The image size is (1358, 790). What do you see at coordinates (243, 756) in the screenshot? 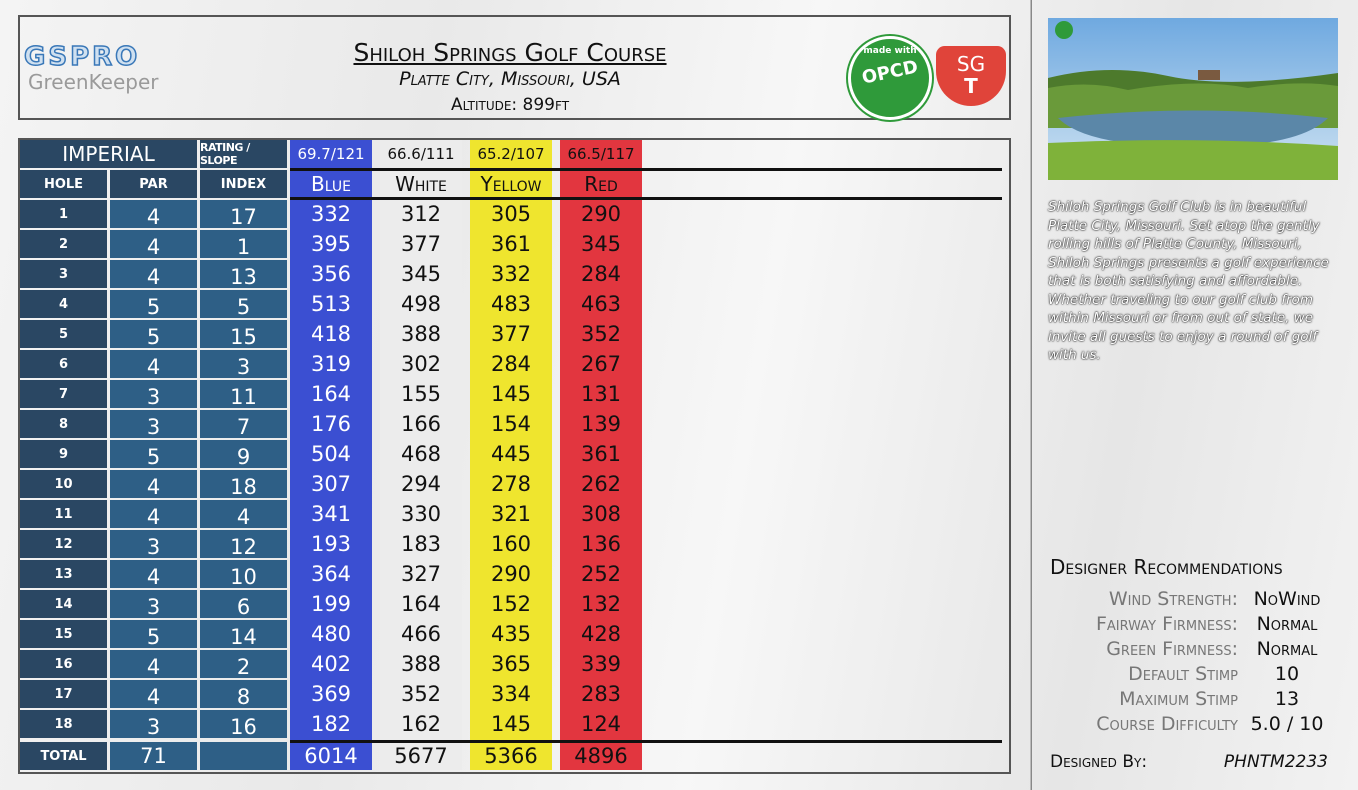
I see `total-blank` at bounding box center [243, 756].